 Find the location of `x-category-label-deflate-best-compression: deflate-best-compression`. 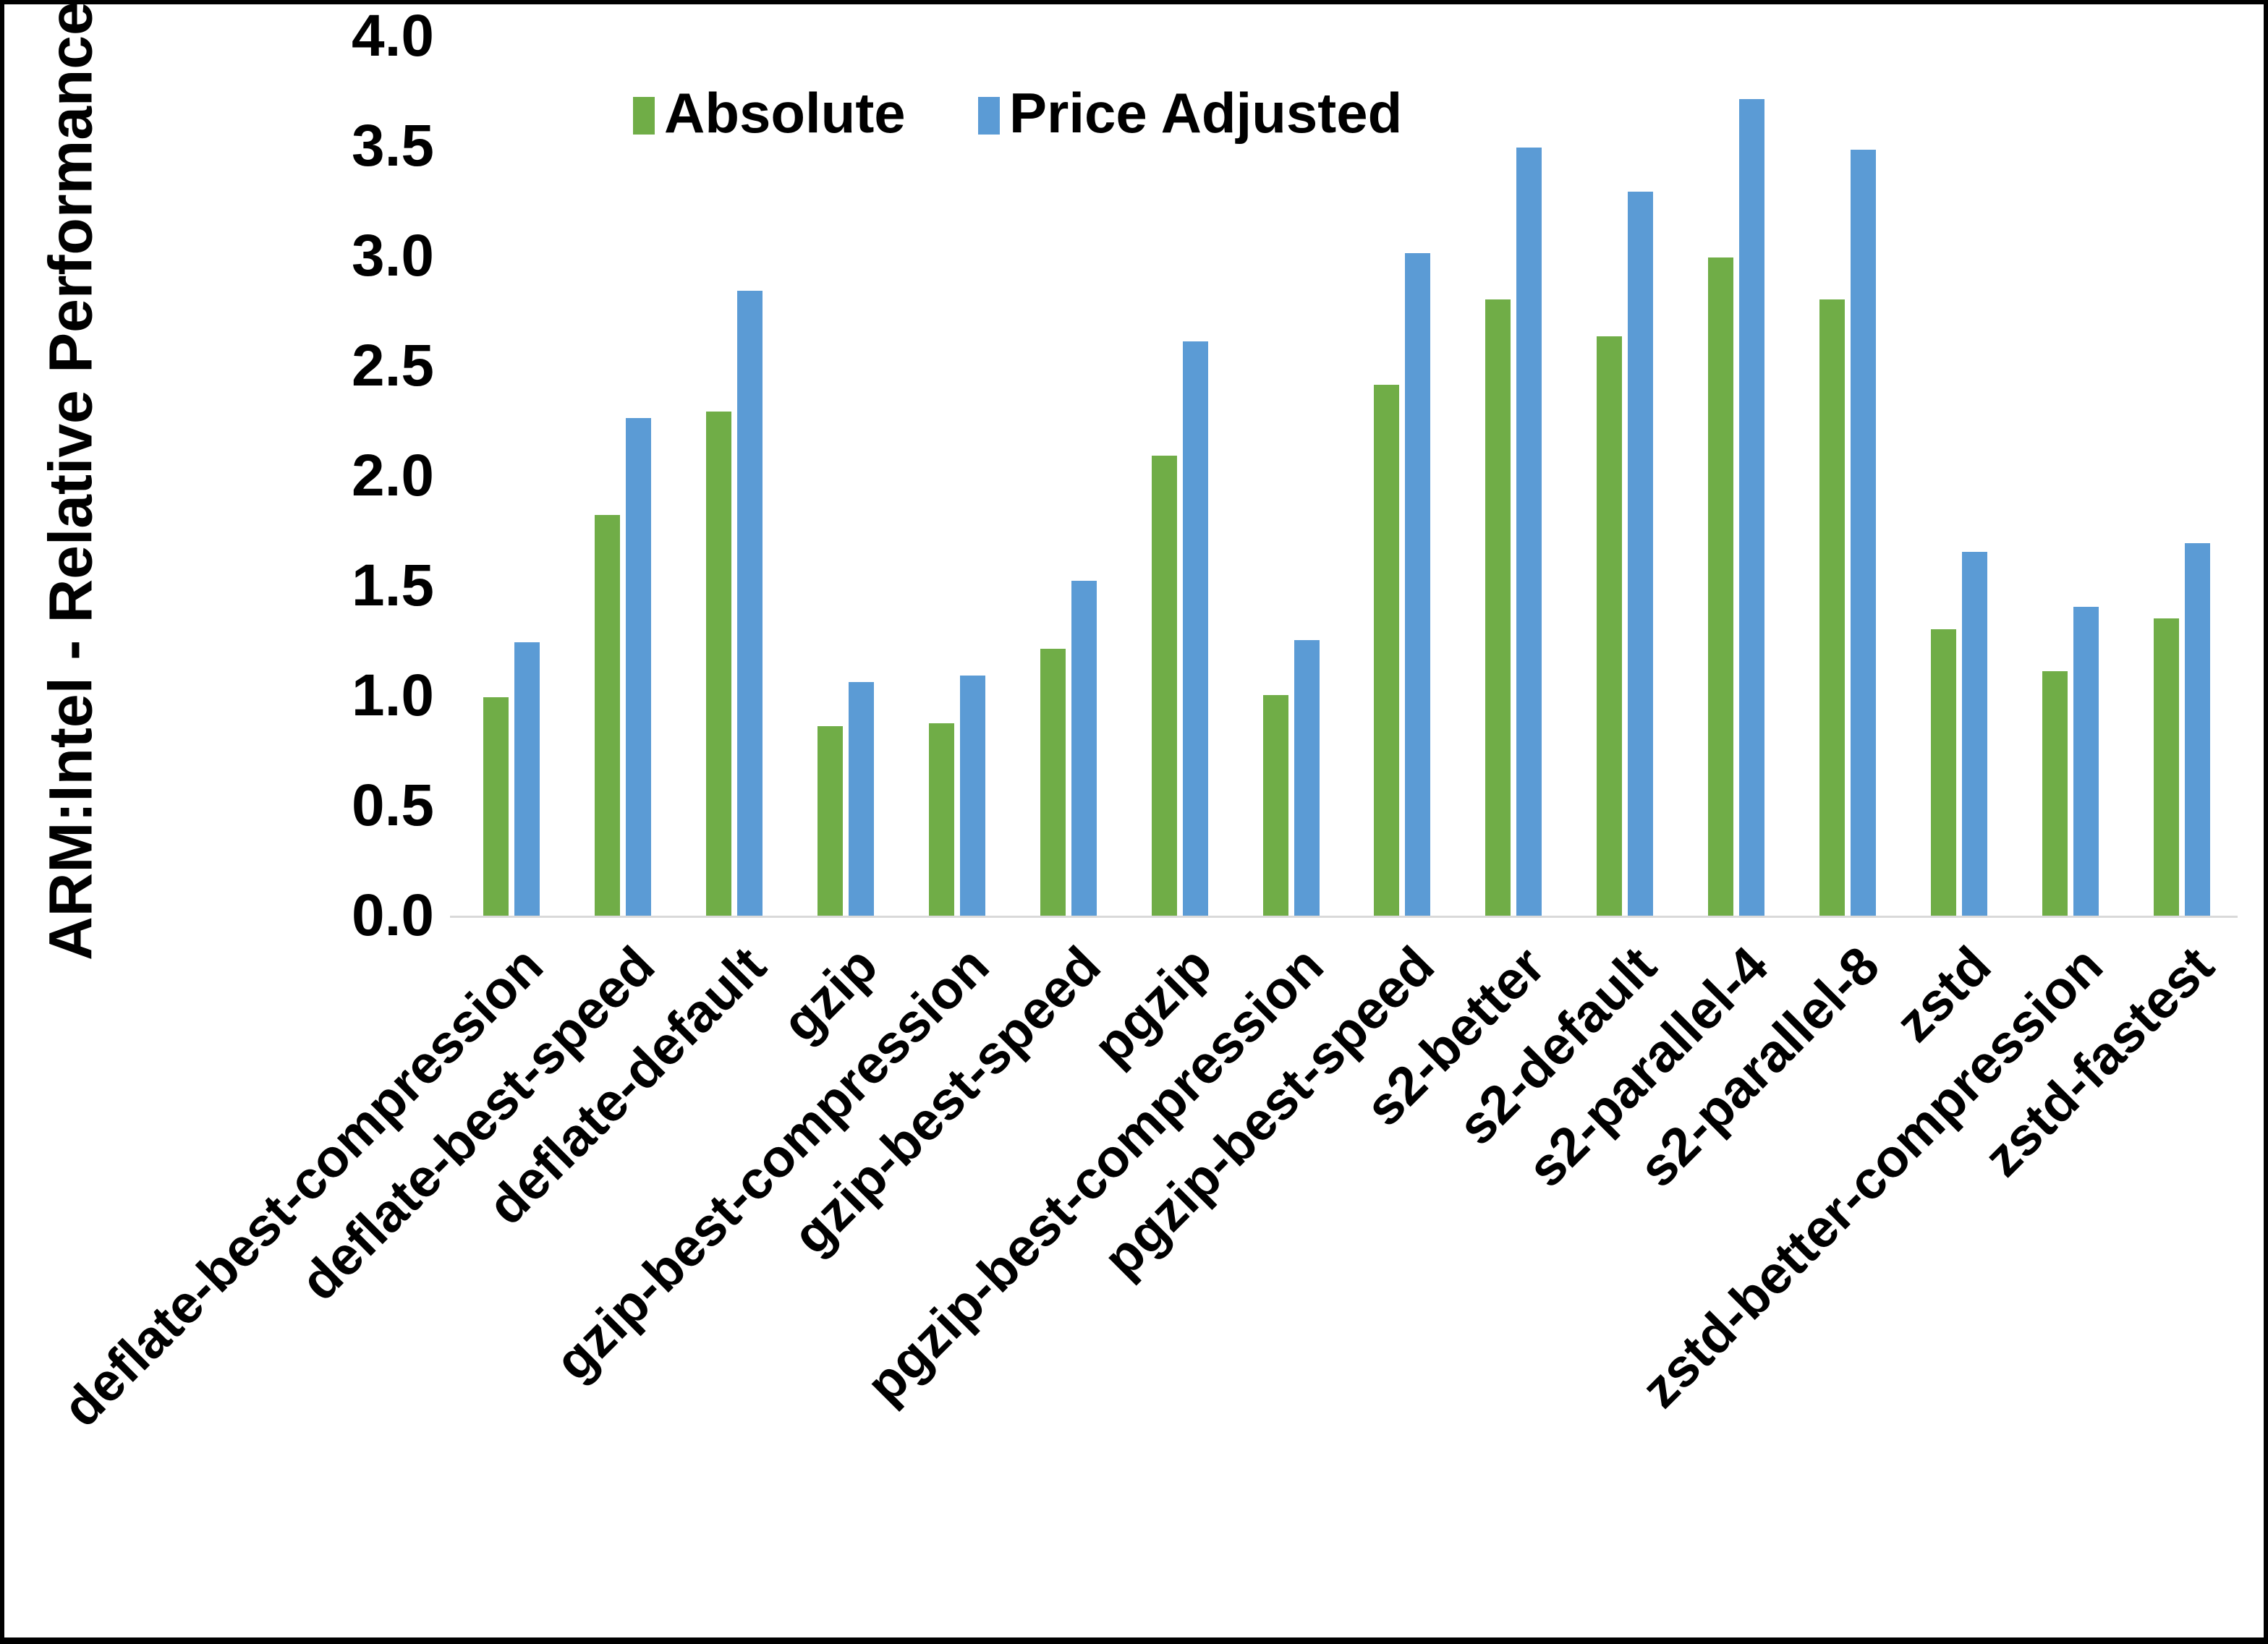

x-category-label-deflate-best-compression: deflate-best-compression is located at coordinates (303, 1186).